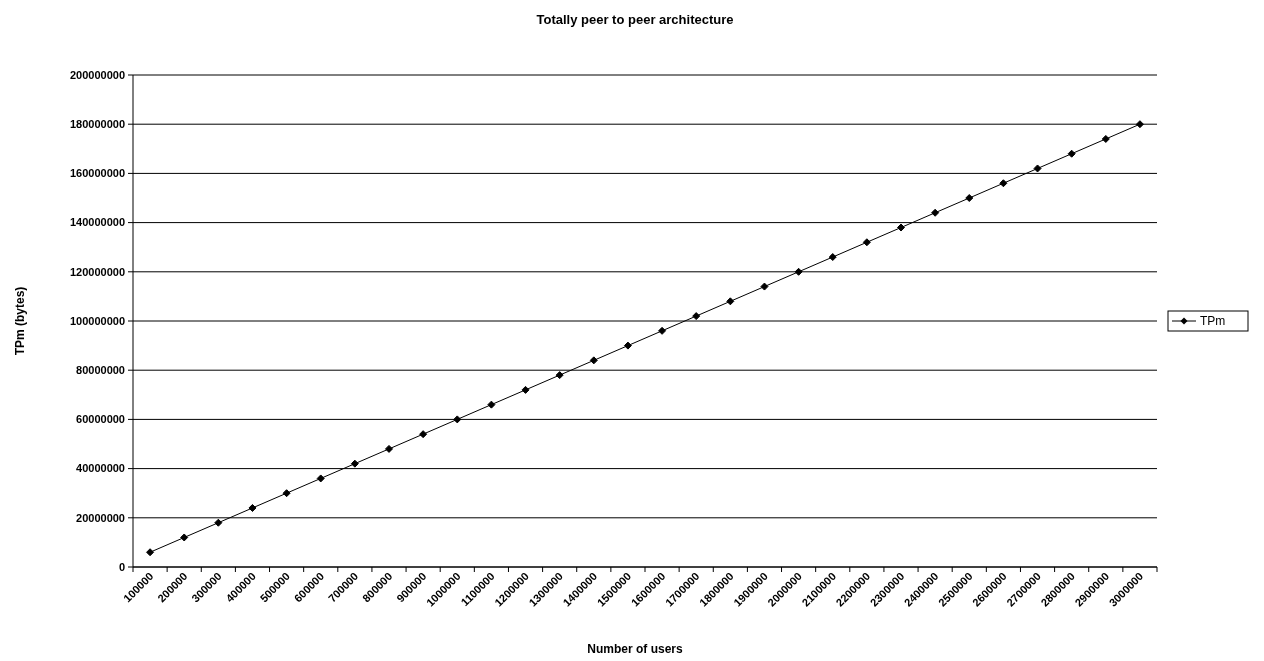 The image size is (1264, 661). I want to click on y-tick-label: 60000000, so click(100, 419).